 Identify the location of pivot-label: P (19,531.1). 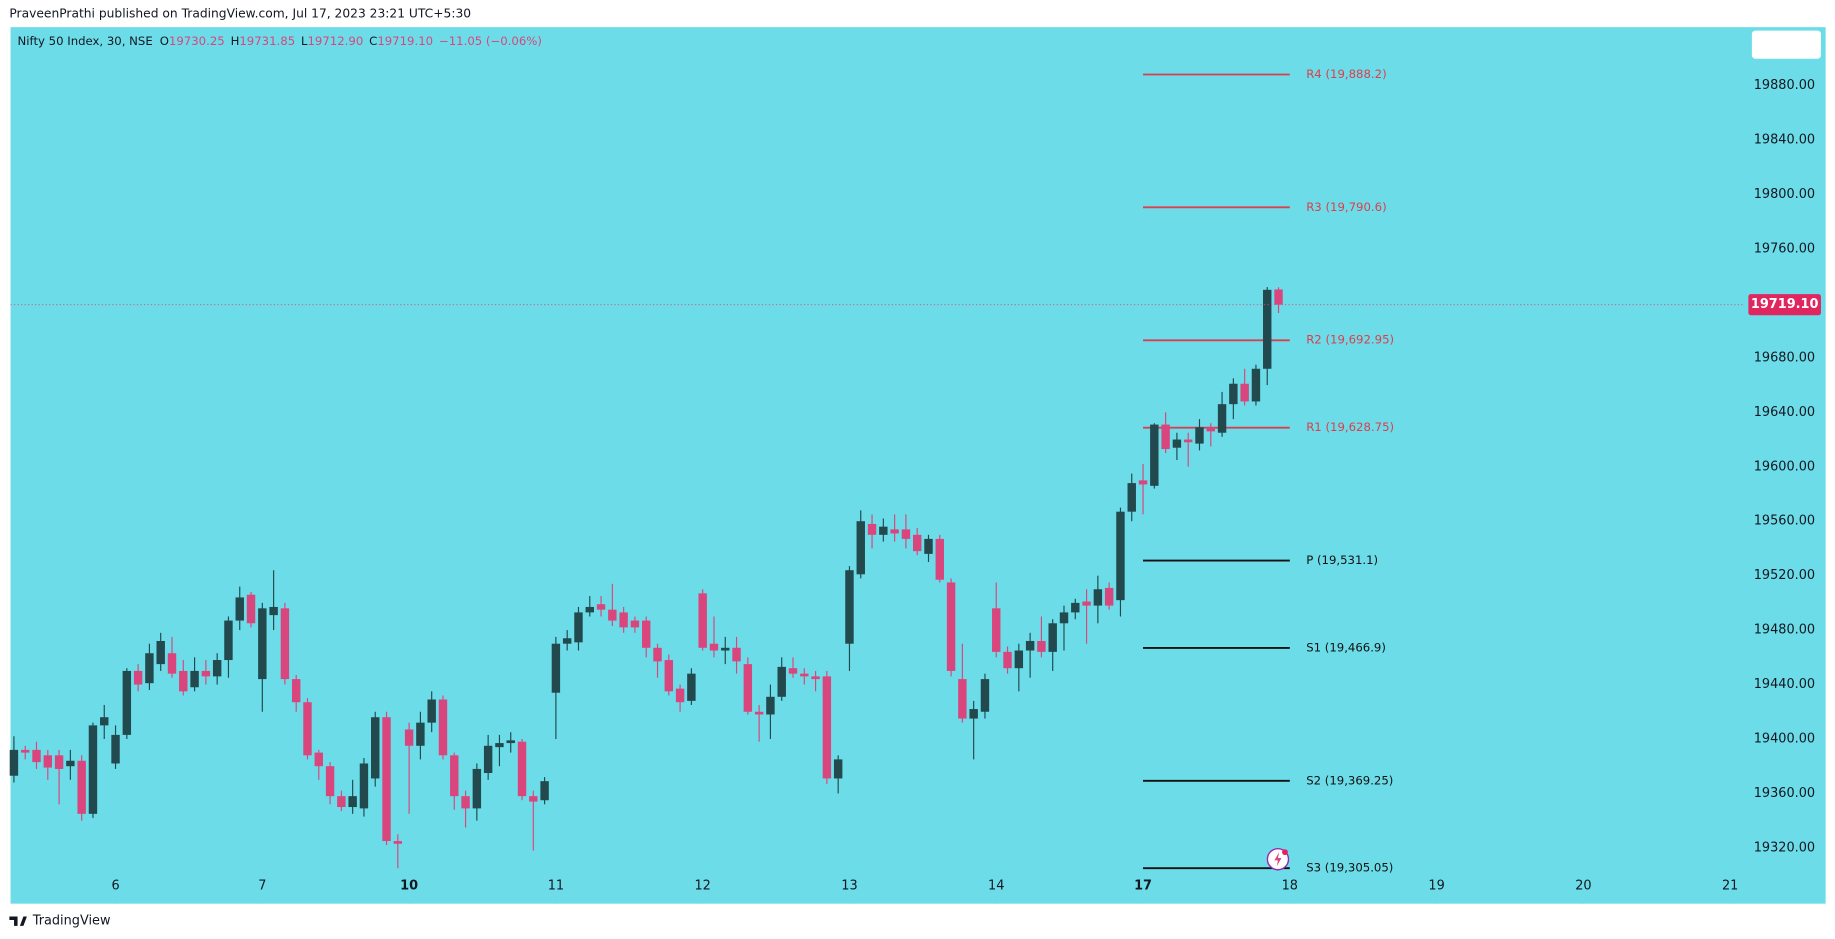
(1342, 560).